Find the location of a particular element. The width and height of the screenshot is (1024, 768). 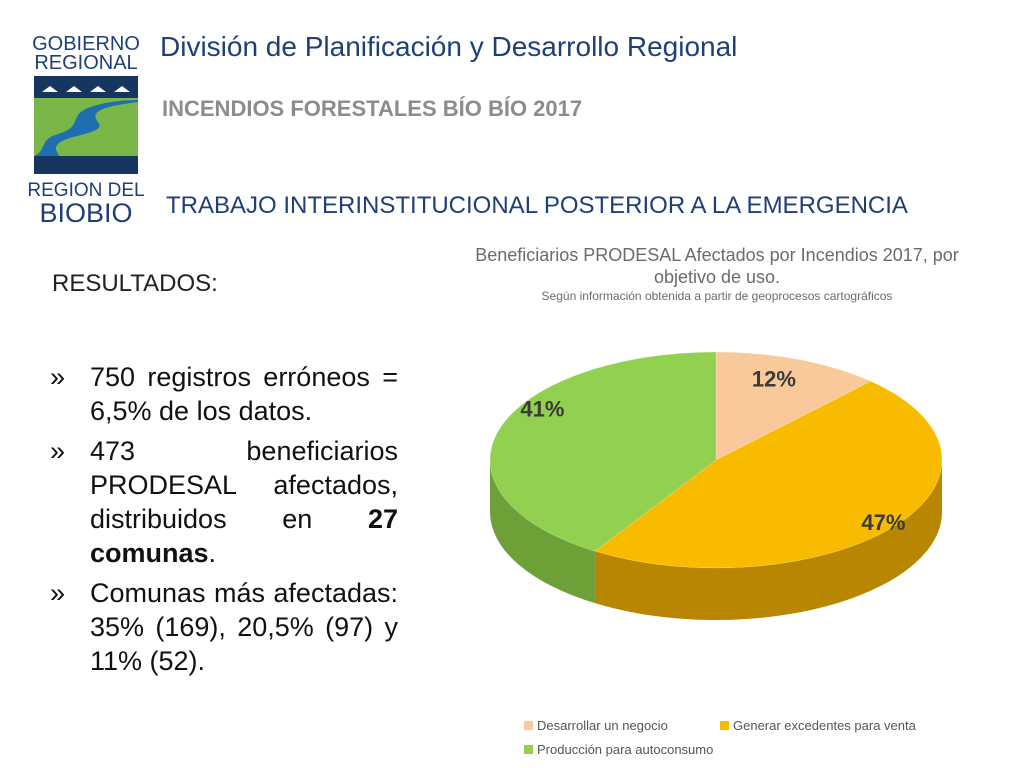

logo-line4: BIOBIO is located at coordinates (85, 212).